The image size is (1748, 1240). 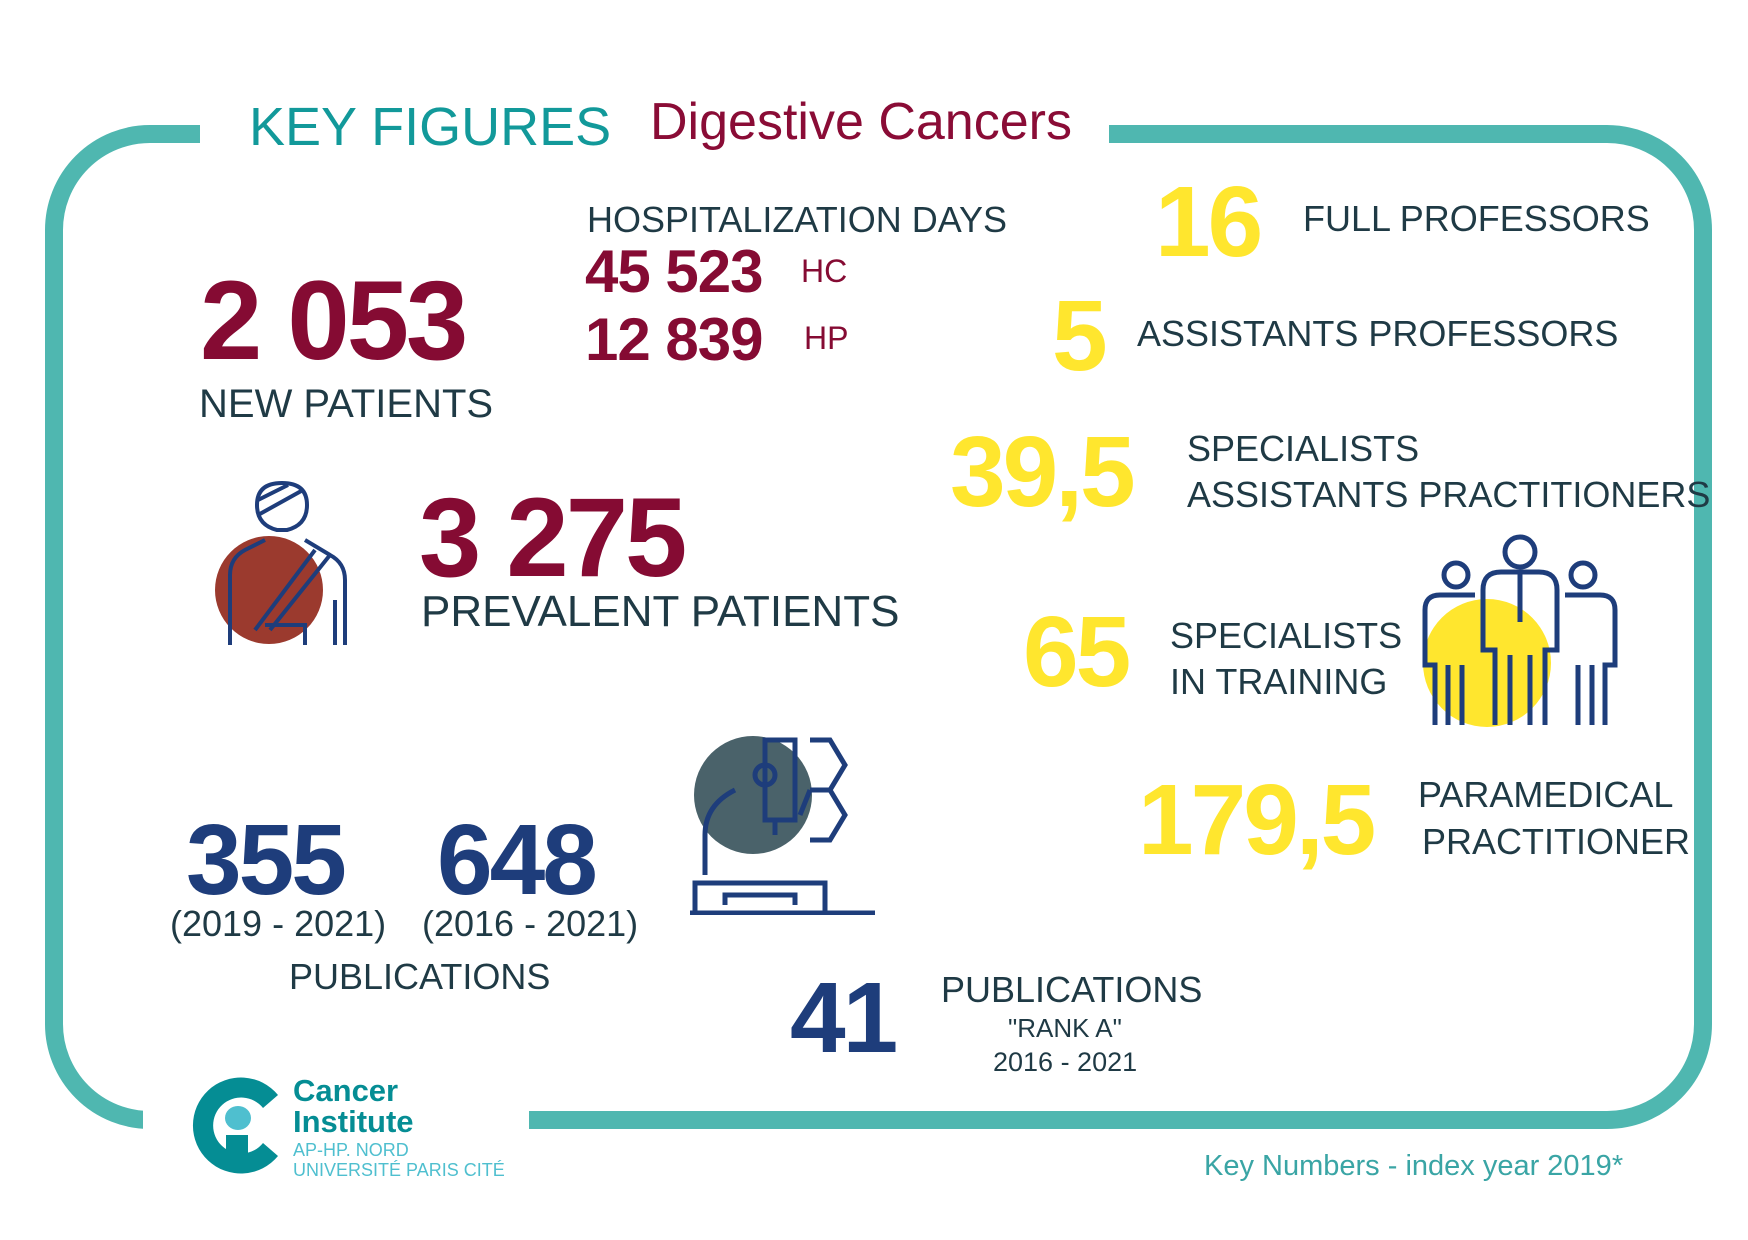 What do you see at coordinates (797, 219) in the screenshot?
I see `hospitalization-label: HOSPITALIZATION DAYS` at bounding box center [797, 219].